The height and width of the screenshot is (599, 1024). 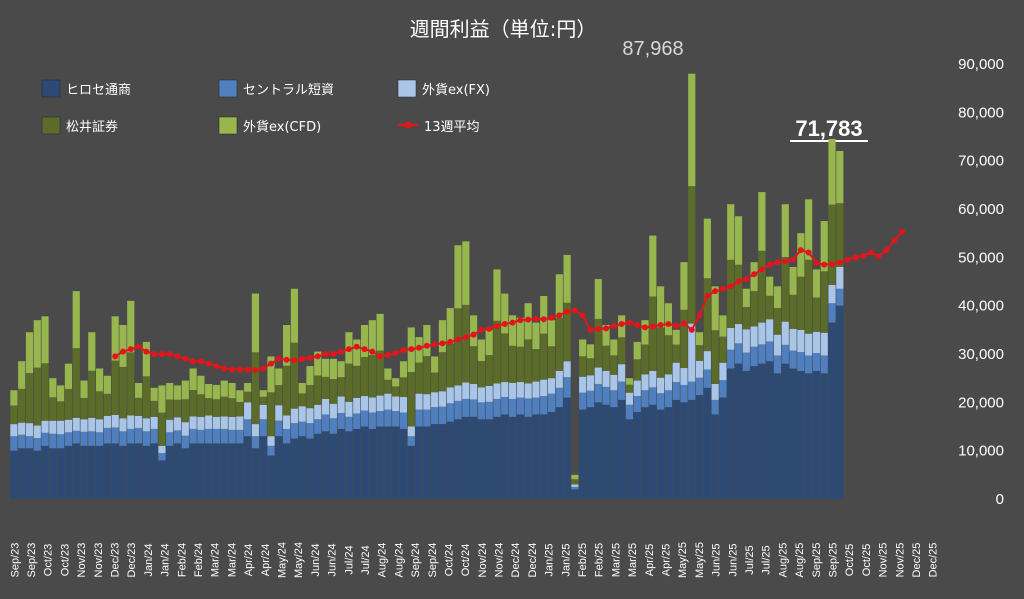 What do you see at coordinates (232, 560) in the screenshot?
I see `x-tick-label: Mar/24` at bounding box center [232, 560].